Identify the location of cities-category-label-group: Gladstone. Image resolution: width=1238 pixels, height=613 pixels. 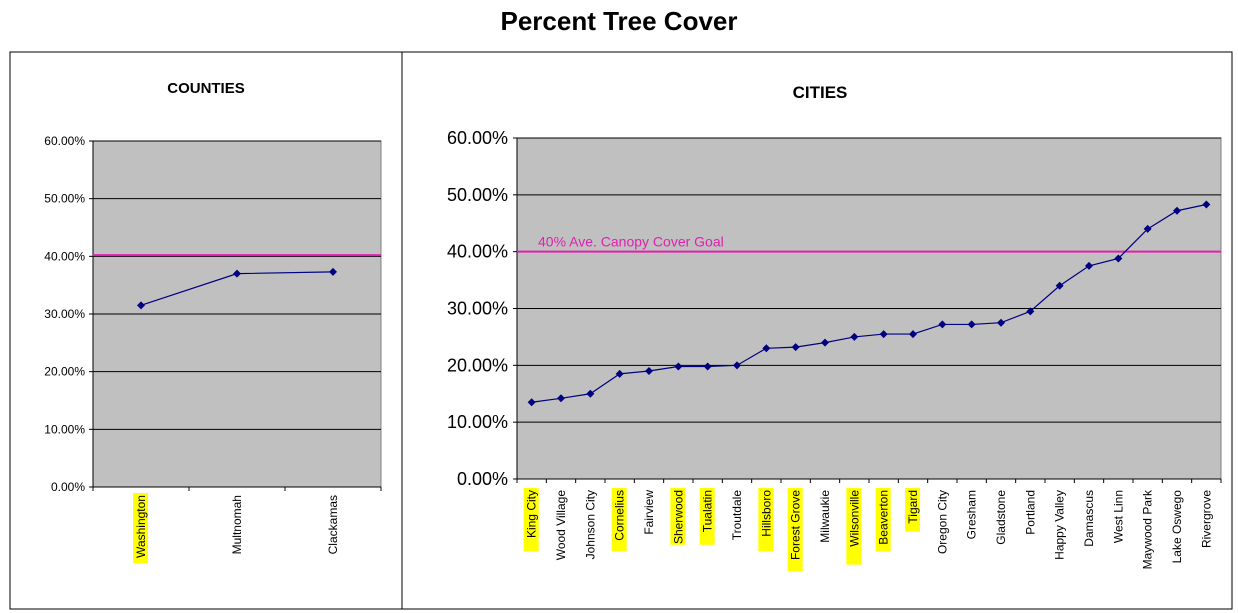
(1001, 517).